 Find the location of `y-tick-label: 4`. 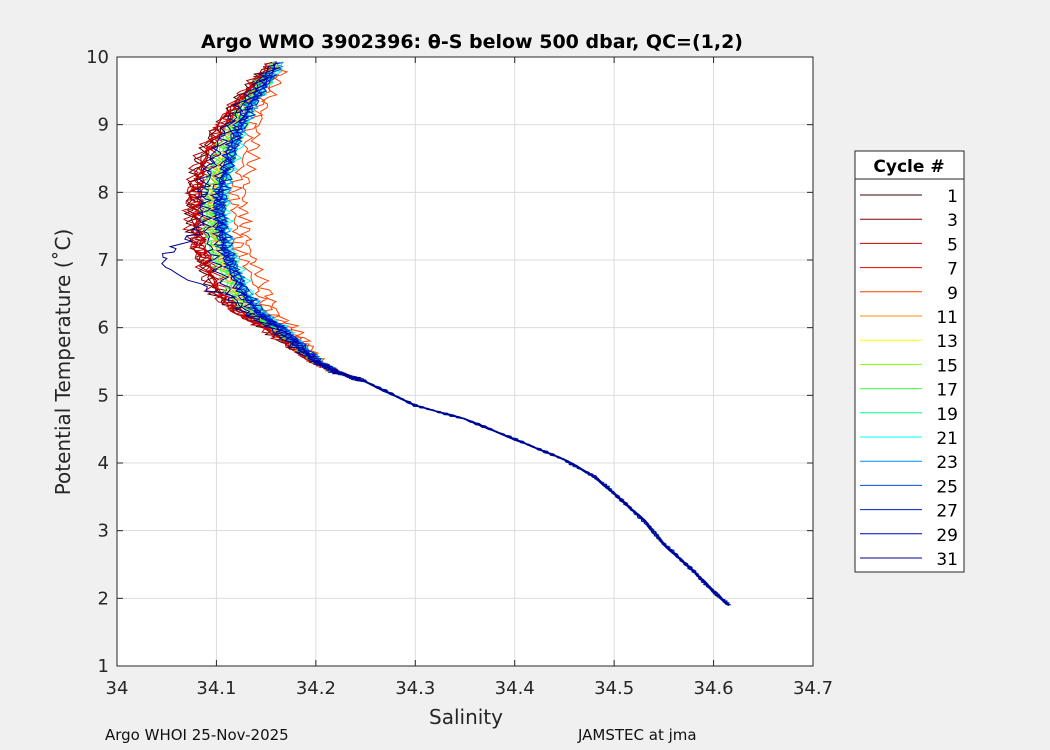

y-tick-label: 4 is located at coordinates (103, 463).